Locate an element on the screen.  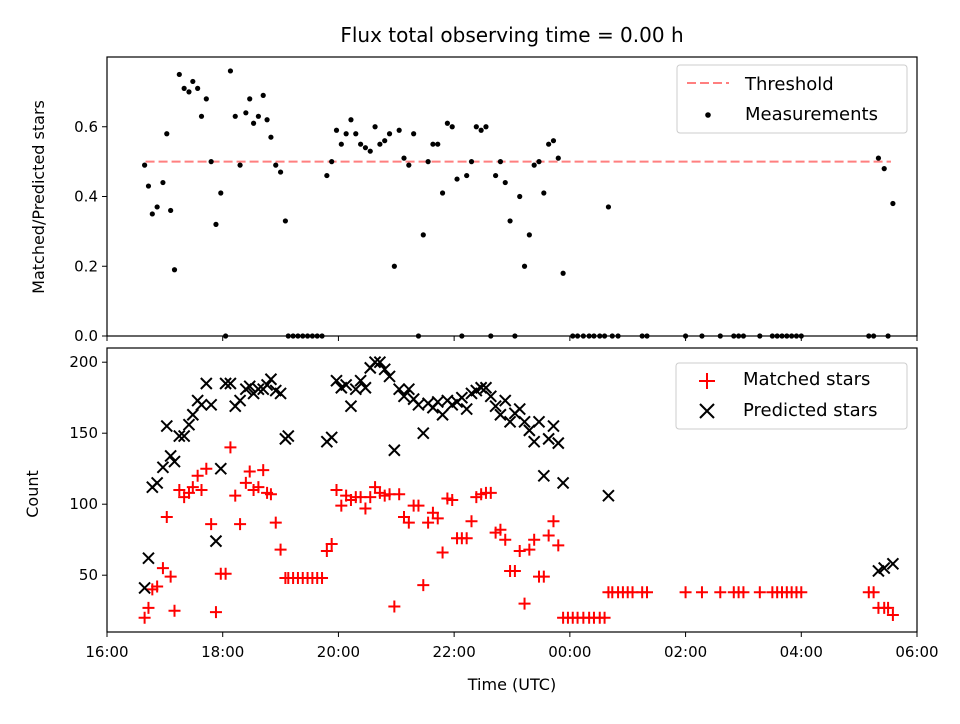
bottom-y-axis-label: Count is located at coordinates (32, 494).